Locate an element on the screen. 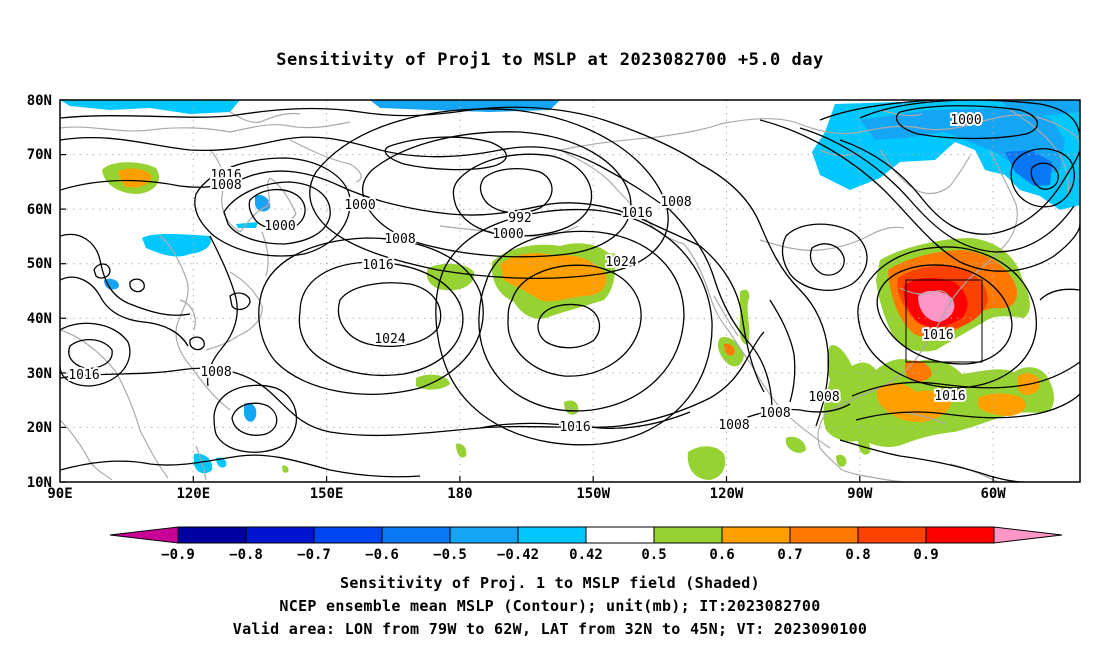 This screenshot has height=650, width=1100. shade-neg-kamchatka is located at coordinates (263, 203).